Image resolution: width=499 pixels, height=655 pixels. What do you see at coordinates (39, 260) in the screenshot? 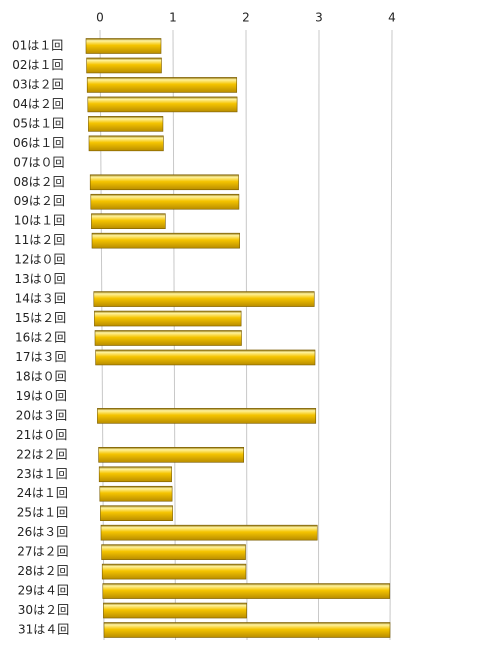
I see `y-tick-label: 12は０回` at bounding box center [39, 260].